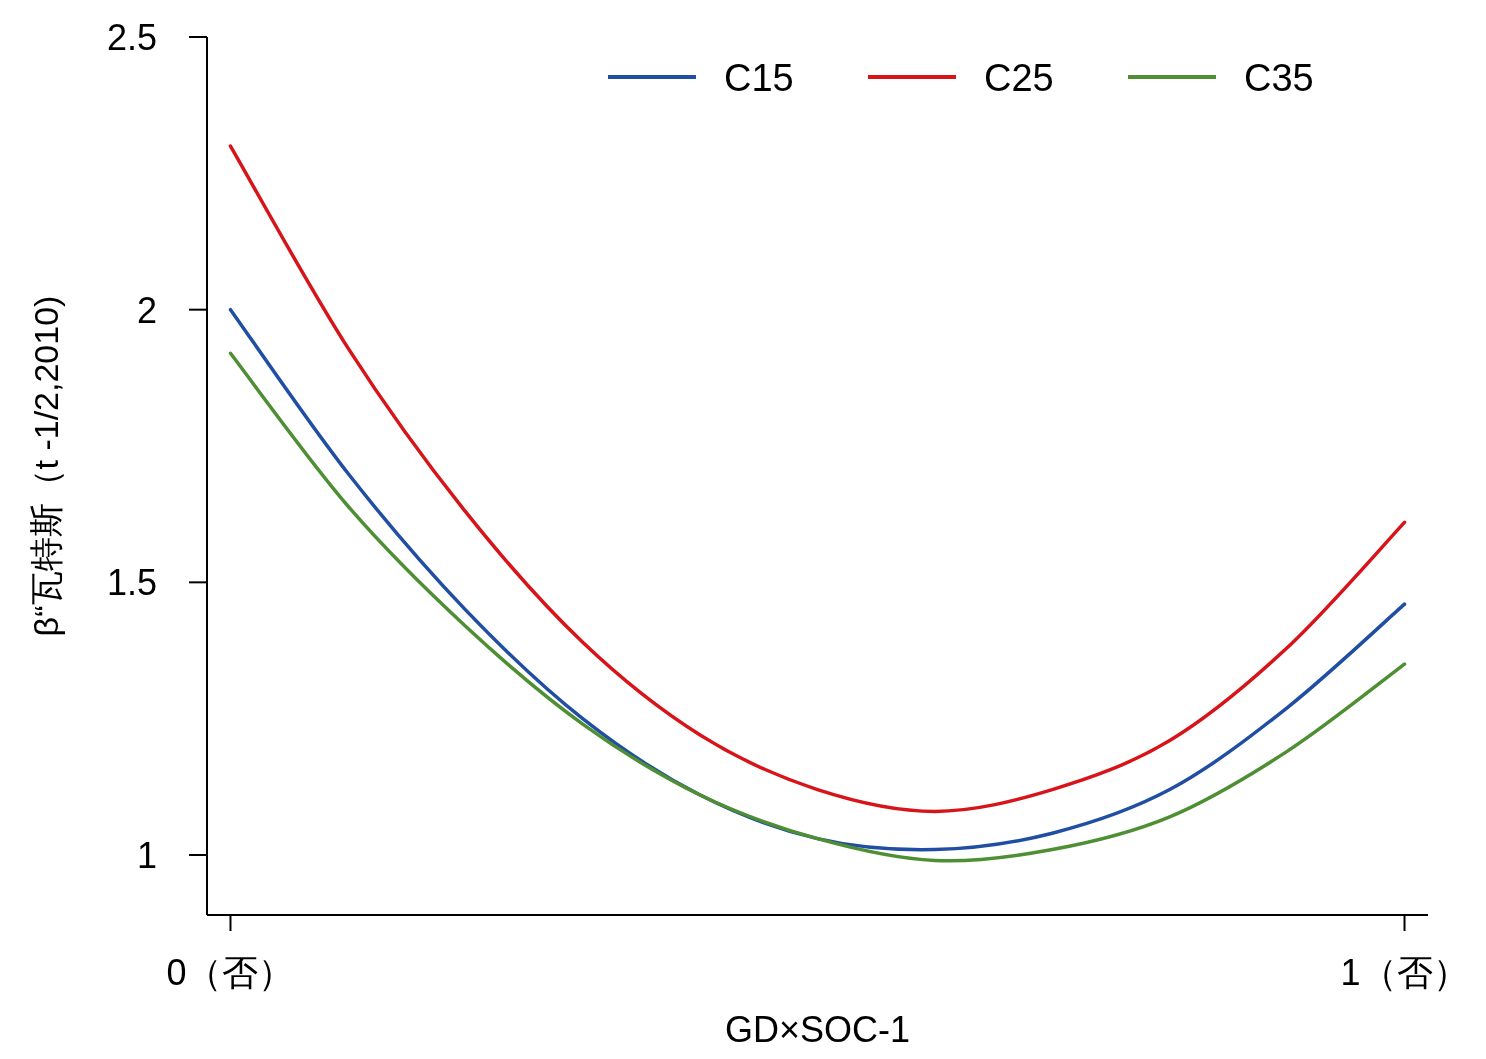 Image resolution: width=1486 pixels, height=1059 pixels. What do you see at coordinates (146, 310) in the screenshot?
I see `y-tick-label: 2` at bounding box center [146, 310].